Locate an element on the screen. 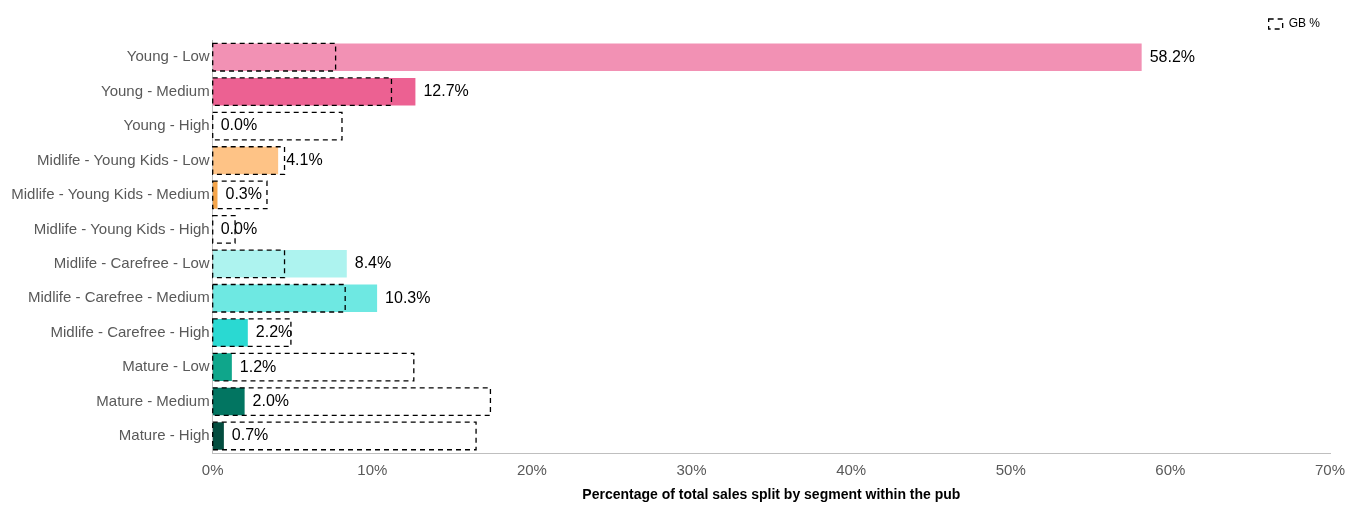  data-label: 12.7% is located at coordinates (446, 91).